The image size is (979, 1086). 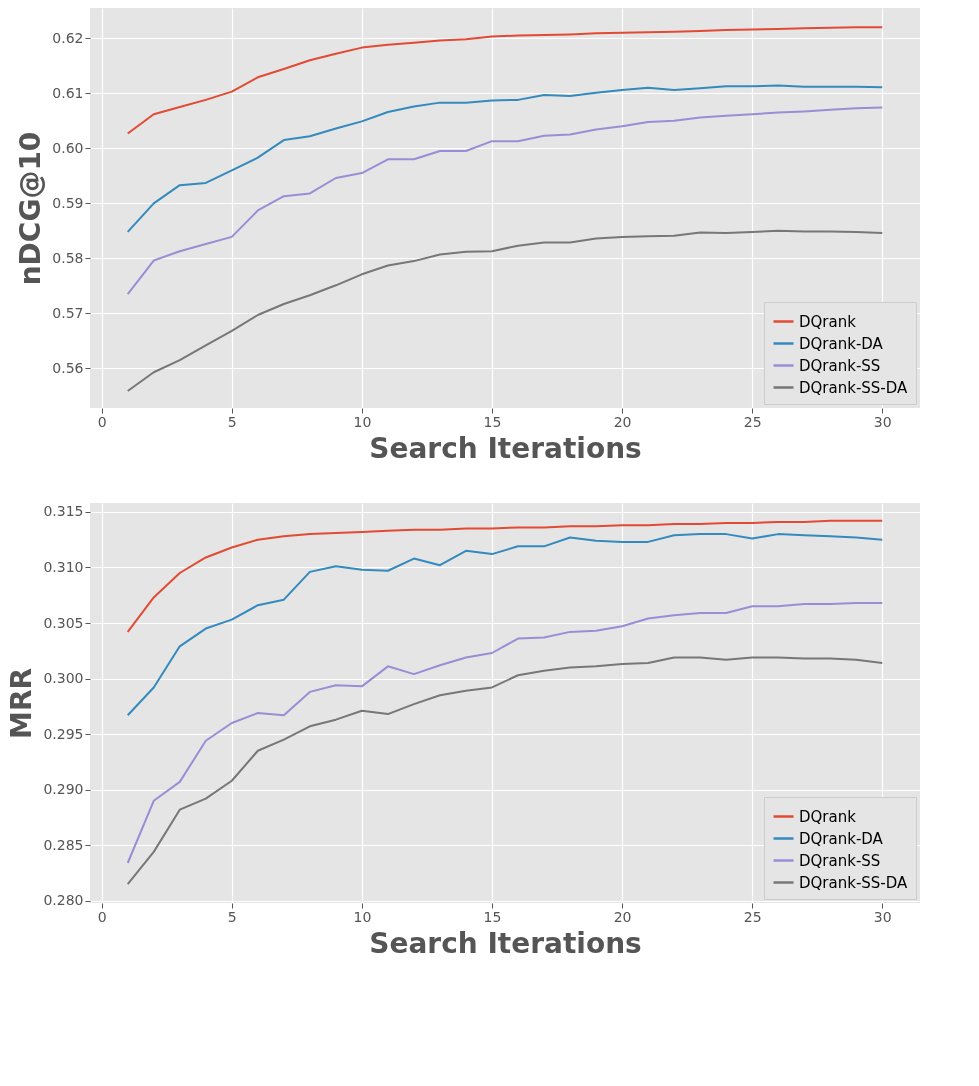 I want to click on y-tick-label: 0.295, so click(x=63, y=733).